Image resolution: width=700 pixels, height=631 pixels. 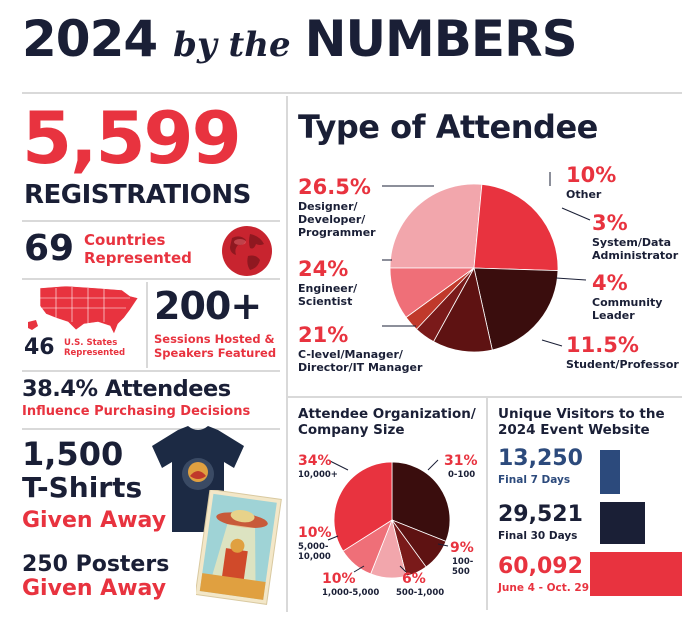 I want to click on states-label-2: Represented, so click(x=95, y=353).